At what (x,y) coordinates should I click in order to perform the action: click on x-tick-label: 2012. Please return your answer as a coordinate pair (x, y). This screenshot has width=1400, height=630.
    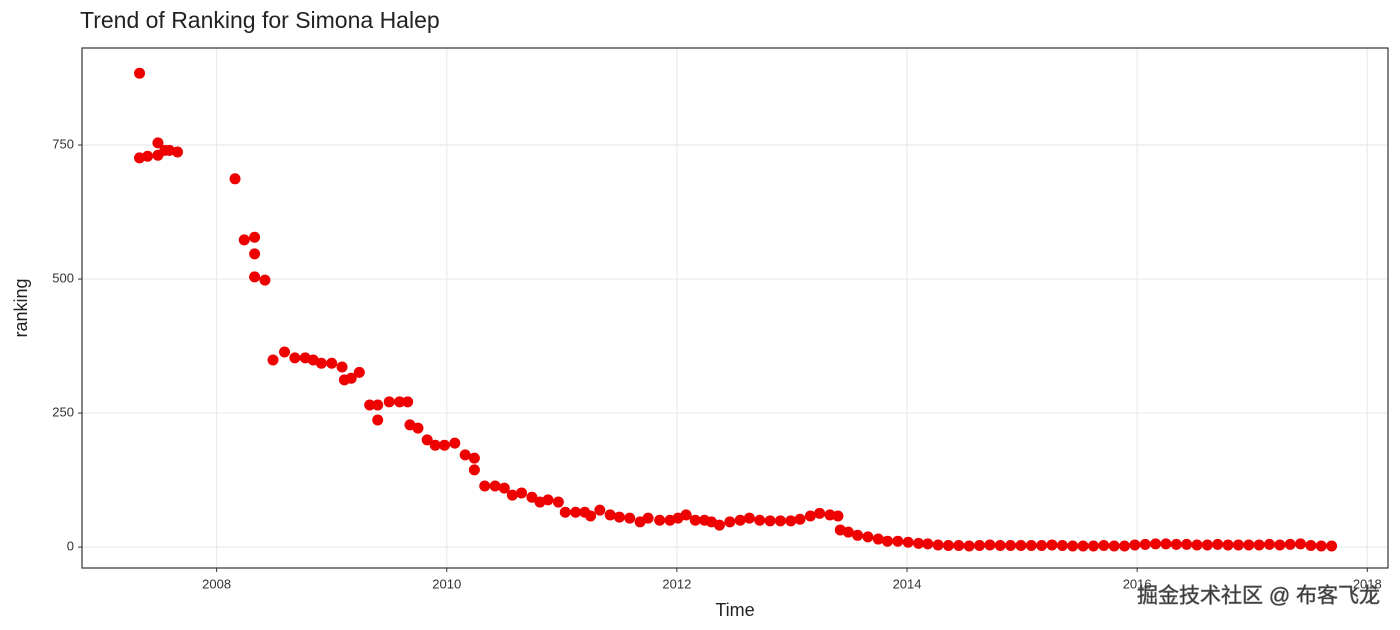
    Looking at the image, I should click on (676, 583).